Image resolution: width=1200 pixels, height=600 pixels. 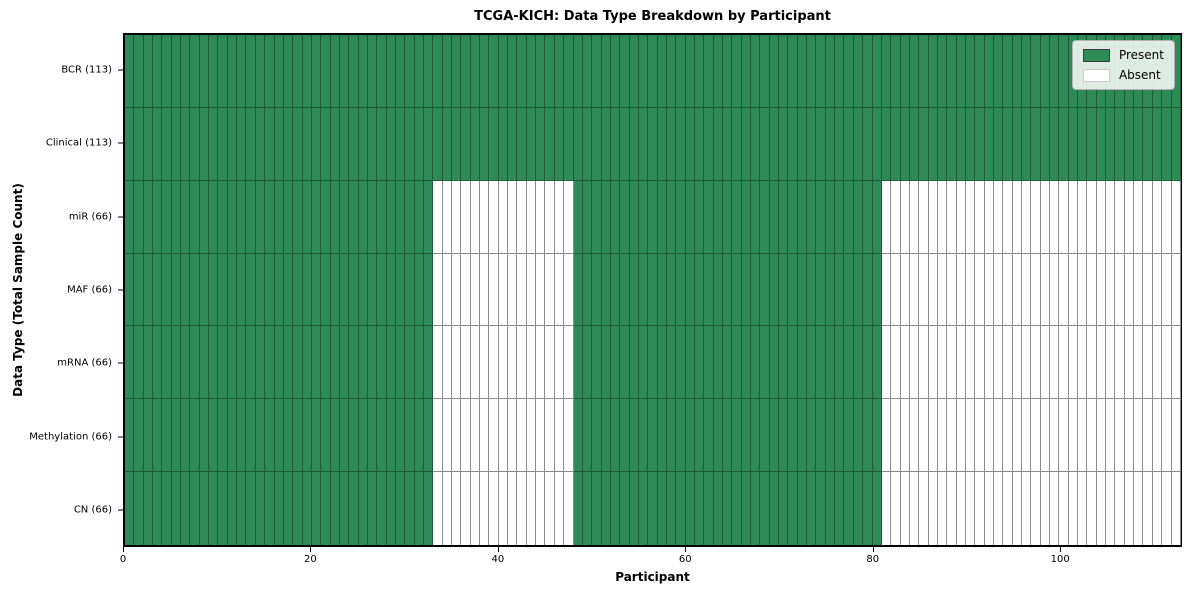 I want to click on heatmap-row-methylation, so click(x=653, y=436).